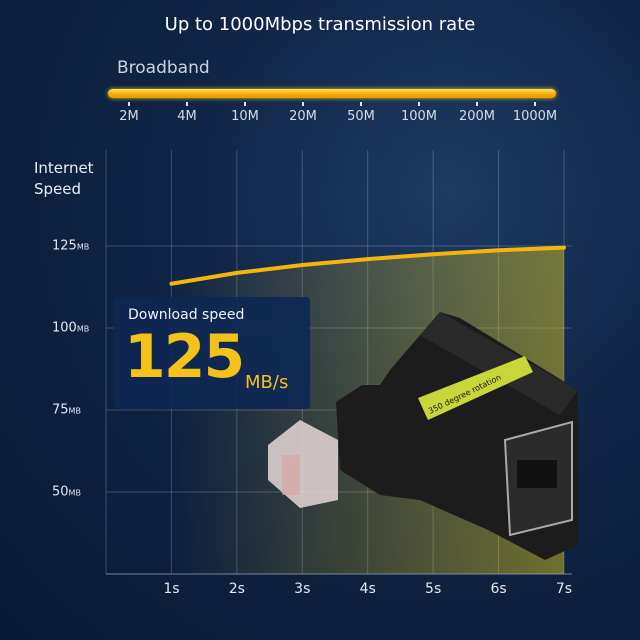 The image size is (640, 640). What do you see at coordinates (64, 328) in the screenshot?
I see `y-tick-value: 100` at bounding box center [64, 328].